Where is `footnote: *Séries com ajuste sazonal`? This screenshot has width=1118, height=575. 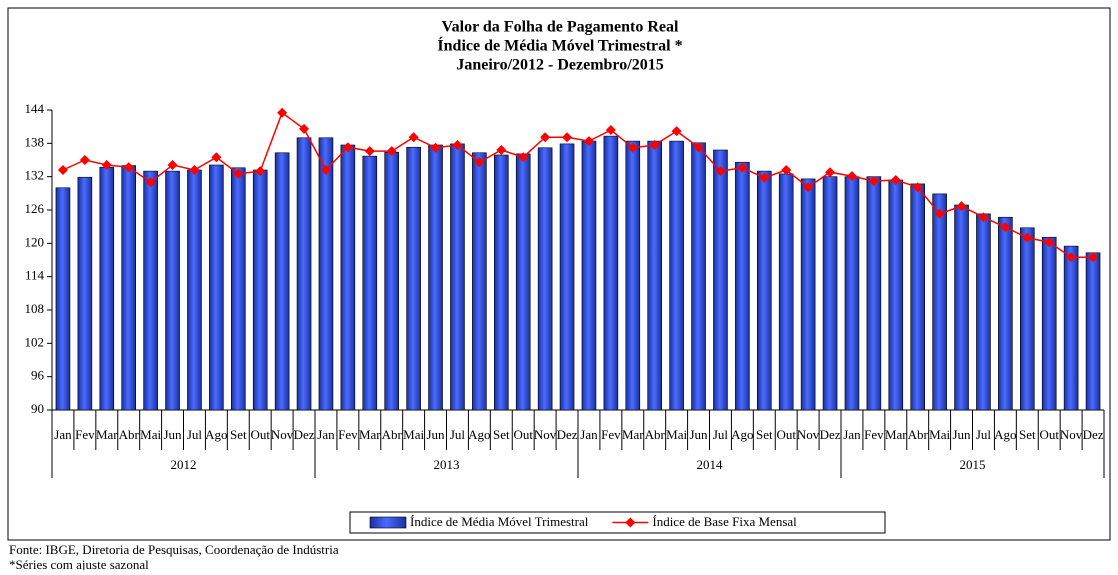 footnote: *Séries com ajuste sazonal is located at coordinates (79, 563).